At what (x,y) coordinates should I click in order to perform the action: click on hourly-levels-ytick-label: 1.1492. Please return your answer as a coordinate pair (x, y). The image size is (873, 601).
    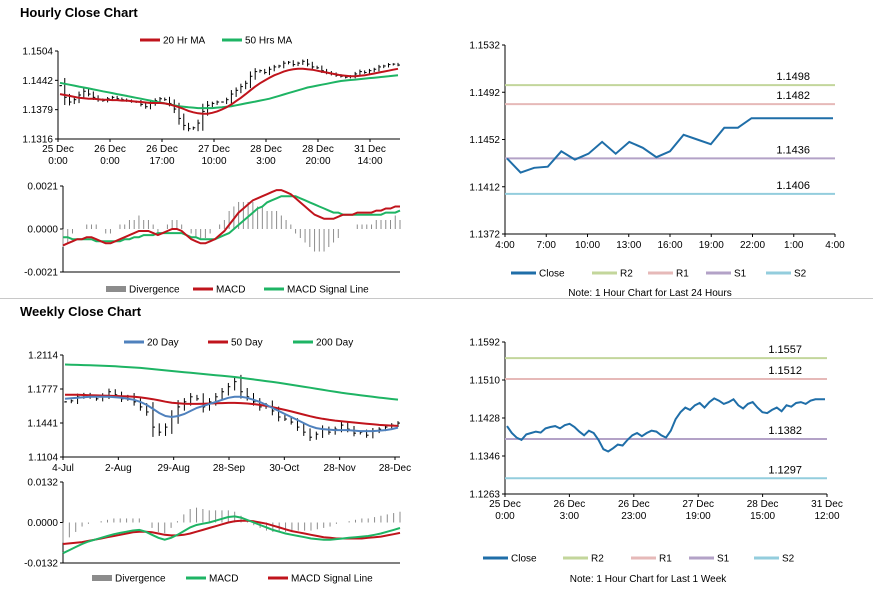
    Looking at the image, I should click on (484, 93).